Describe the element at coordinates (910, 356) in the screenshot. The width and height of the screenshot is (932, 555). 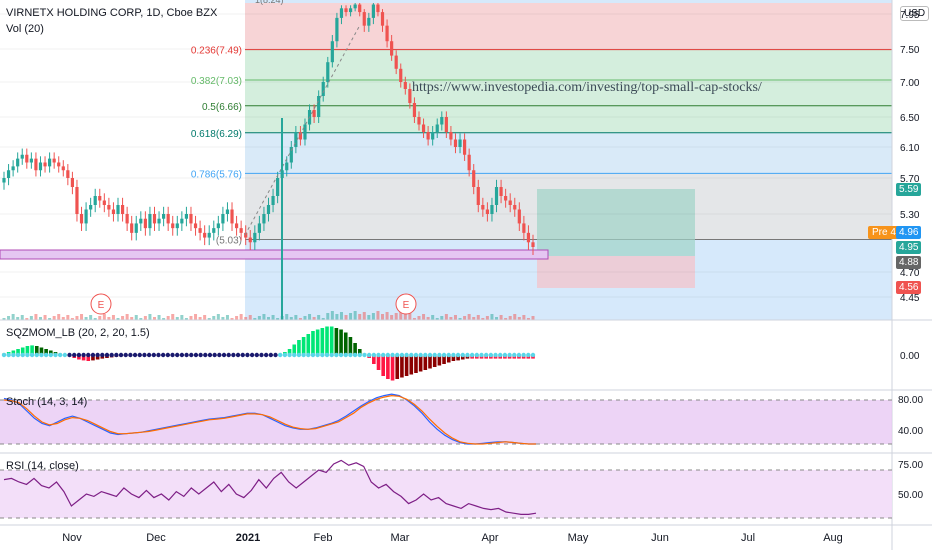
I see `sqz-axis-label: 0.00` at that location.